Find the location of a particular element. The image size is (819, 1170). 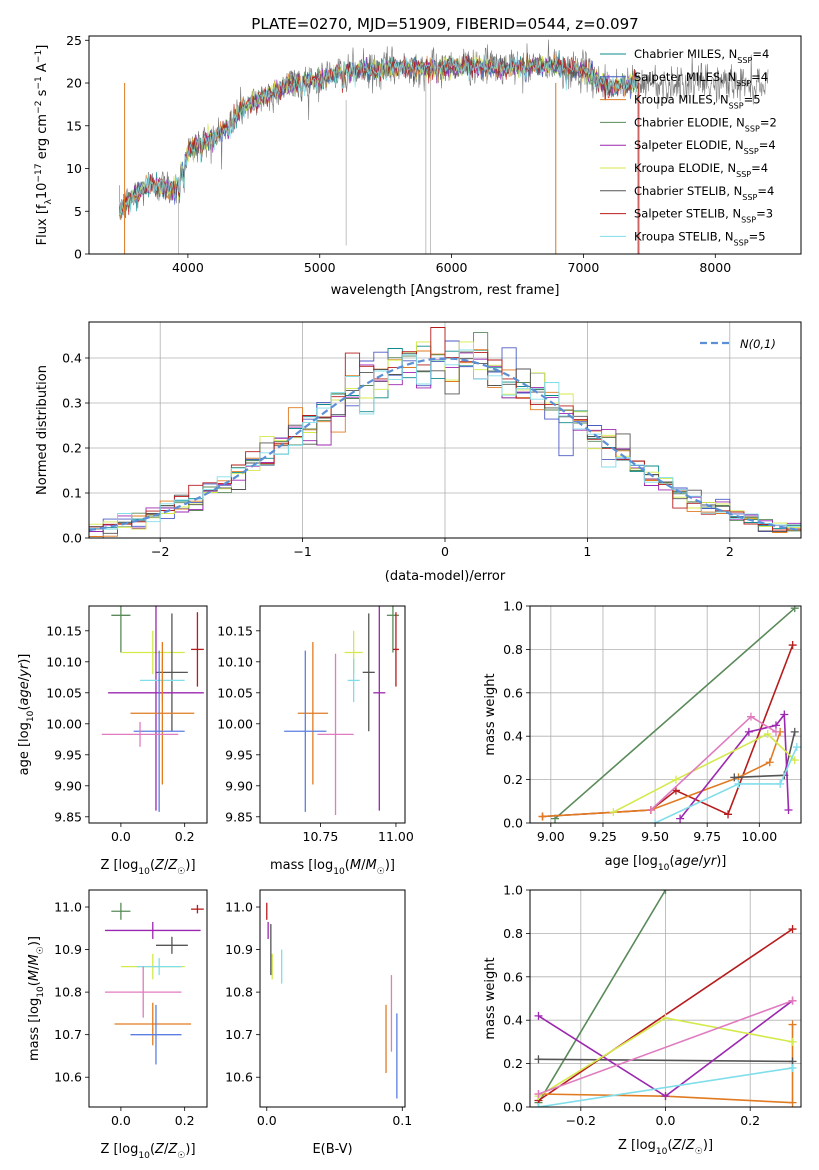

x-tick-label: 10.00 is located at coordinates (759, 836).